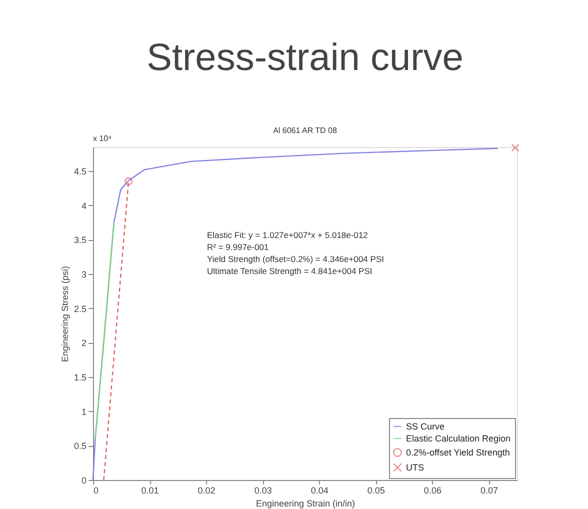  Describe the element at coordinates (80, 309) in the screenshot. I see `y-tick-label: 2.5` at that location.